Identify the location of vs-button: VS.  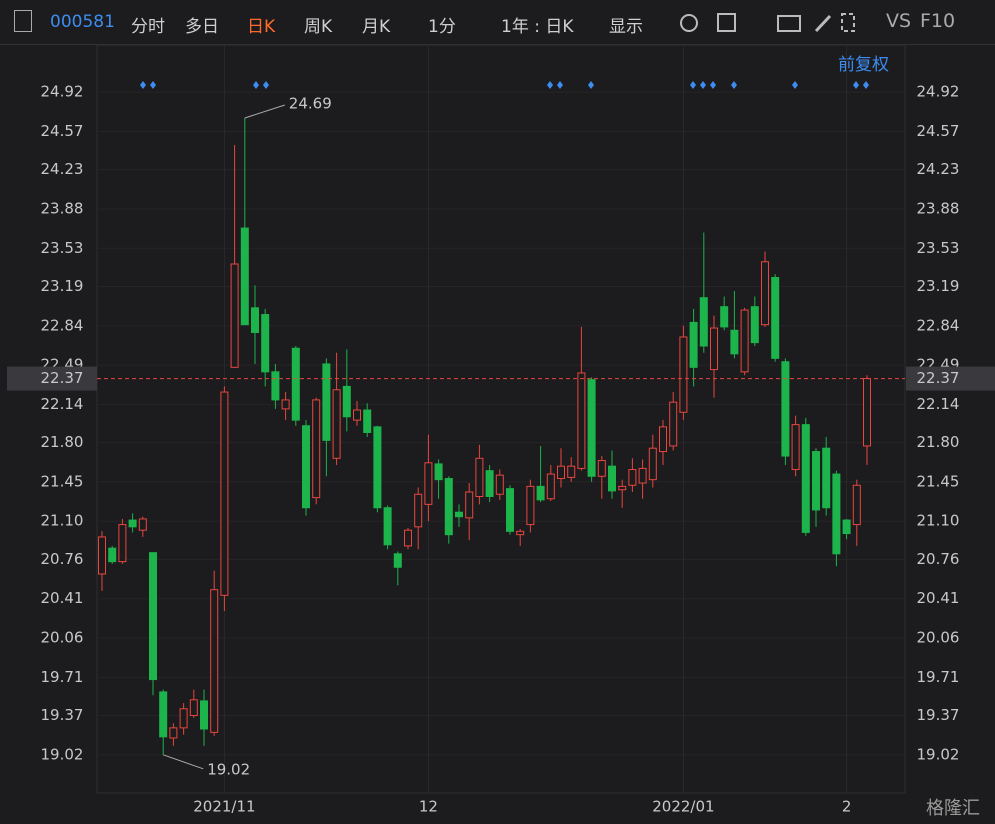
(899, 21).